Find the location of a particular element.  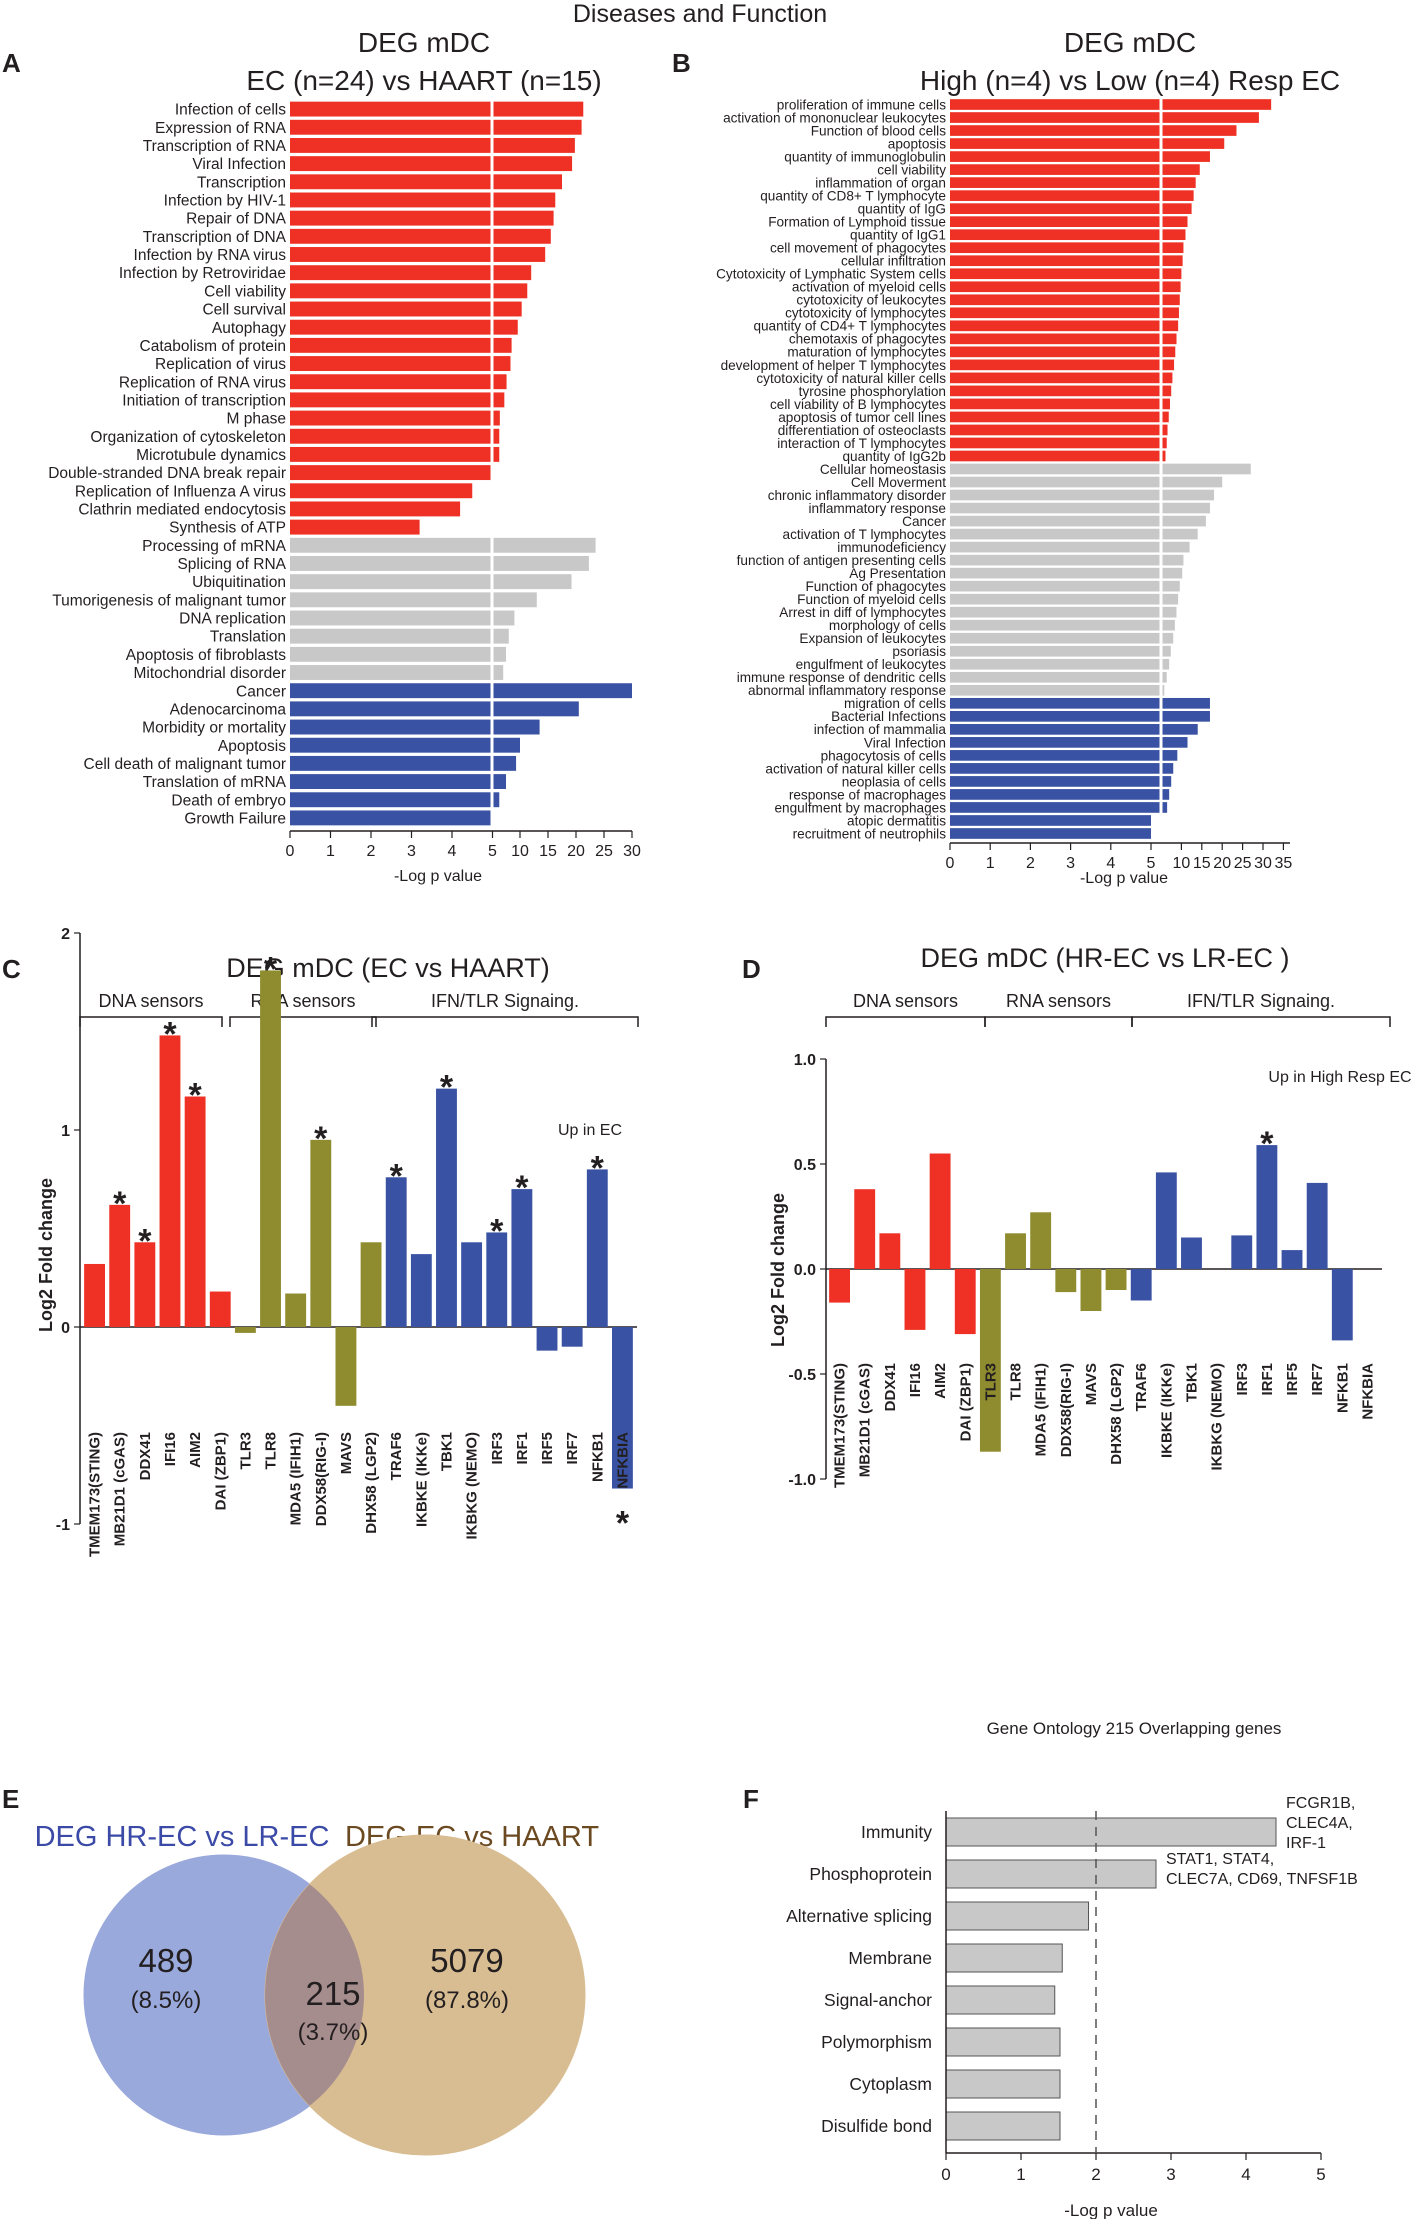

panel-d-ylabel: Log2 Fold change is located at coordinates (778, 1270).